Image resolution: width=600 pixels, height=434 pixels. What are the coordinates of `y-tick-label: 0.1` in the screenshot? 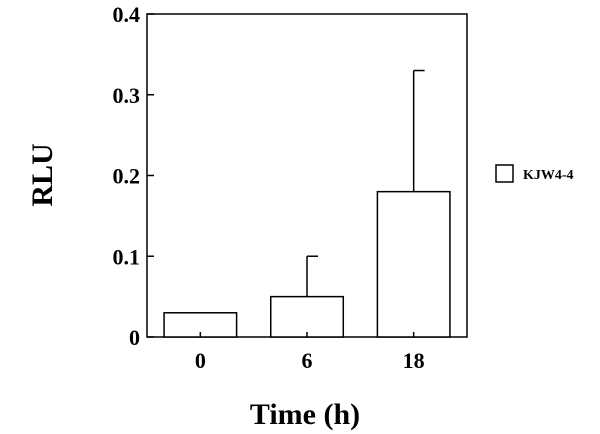 It's located at (127, 256).